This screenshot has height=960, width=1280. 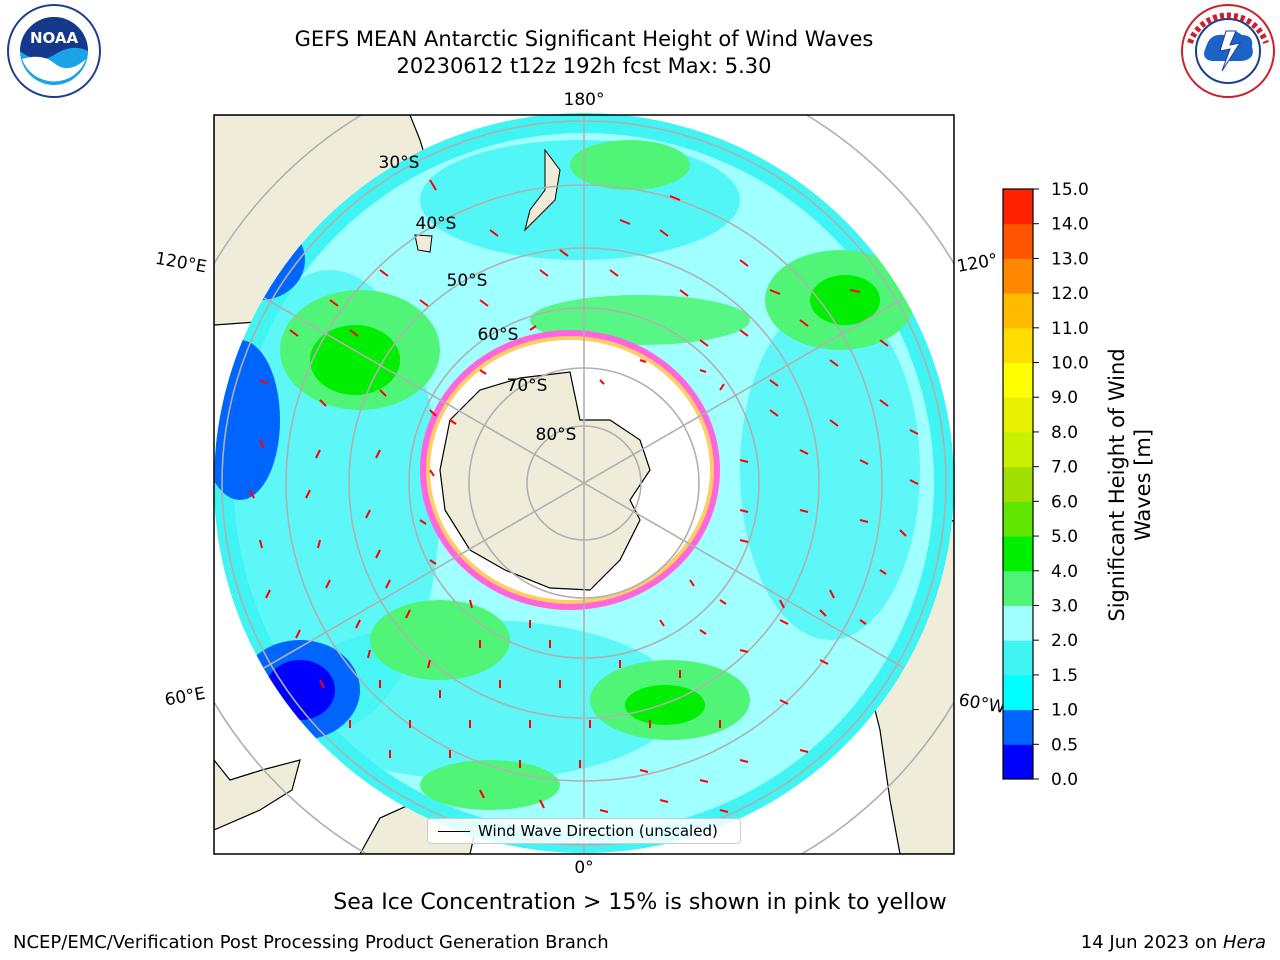 What do you see at coordinates (556, 435) in the screenshot?
I see `lat-label-80s: 80°S` at bounding box center [556, 435].